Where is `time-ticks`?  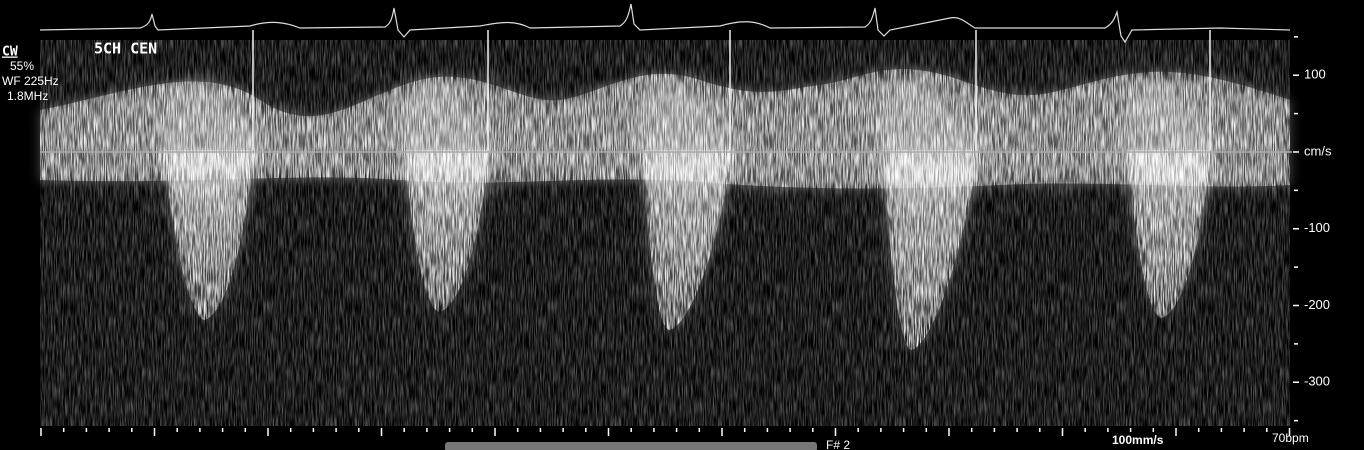 time-ticks is located at coordinates (665, 432).